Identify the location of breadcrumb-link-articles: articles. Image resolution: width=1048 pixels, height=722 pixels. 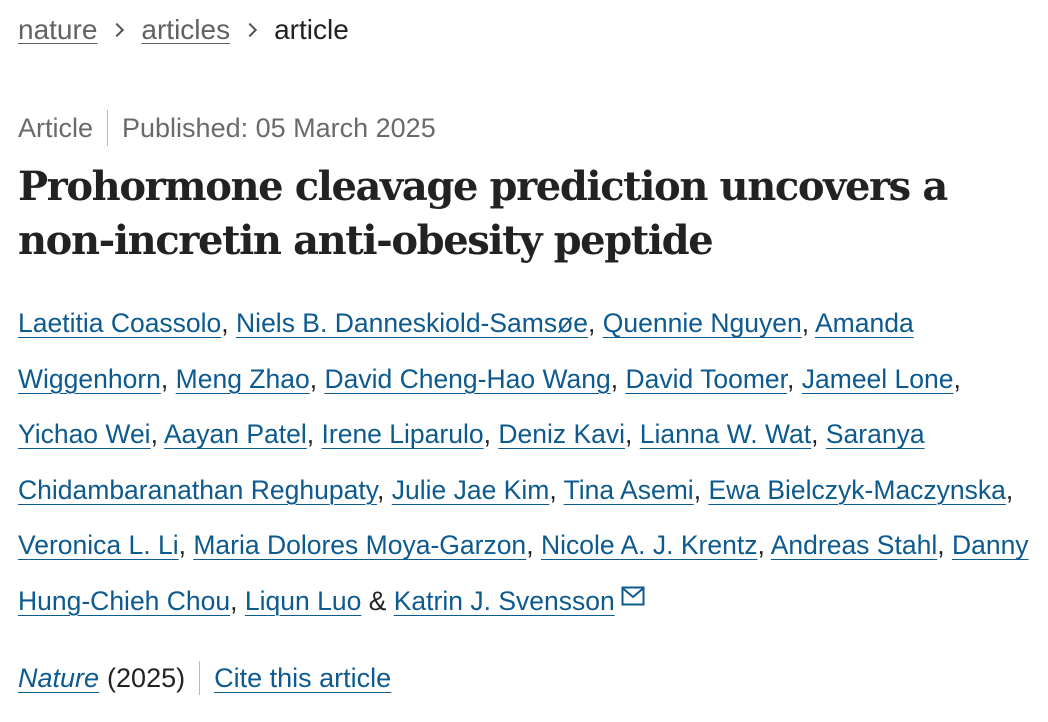
(186, 29).